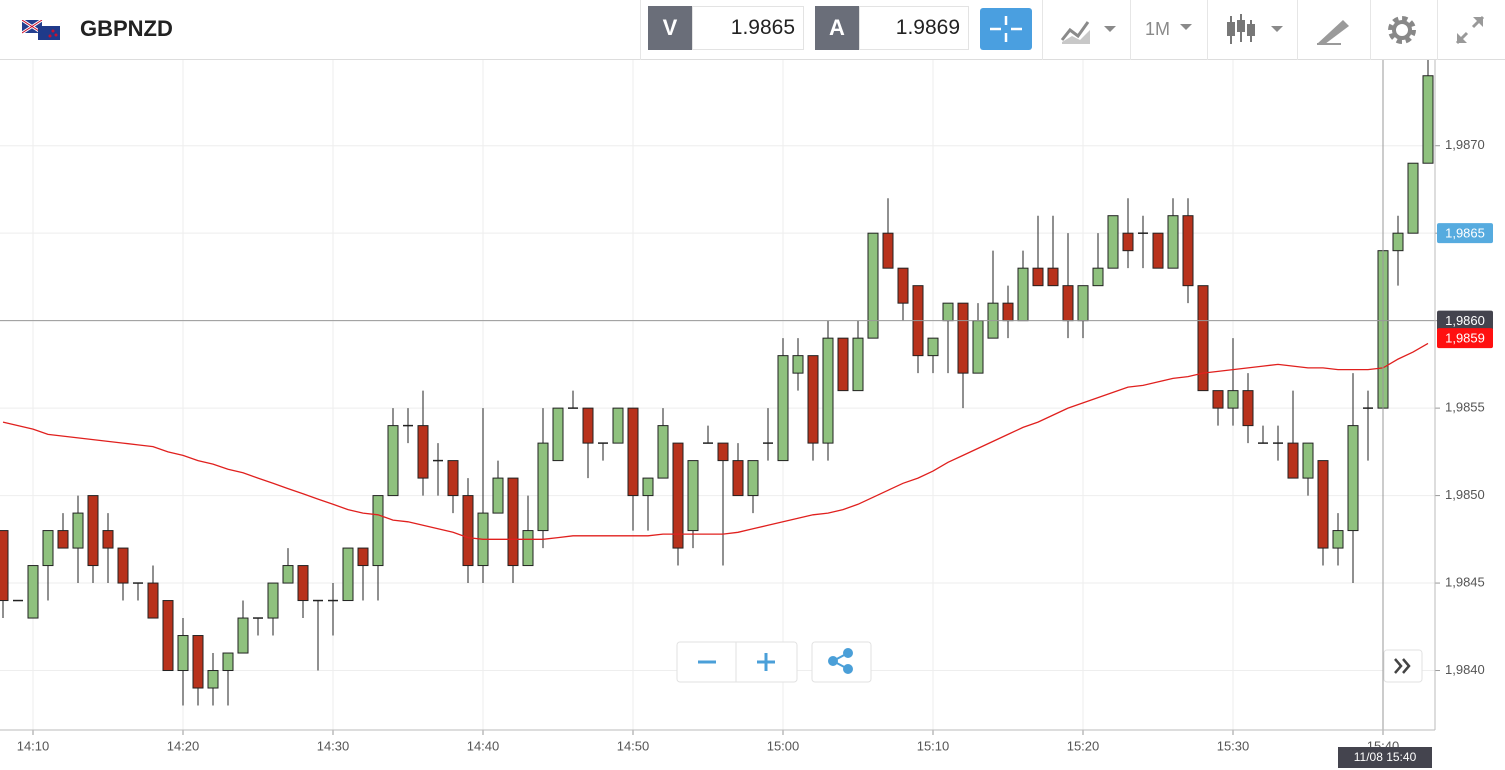 Image resolution: width=1505 pixels, height=770 pixels. I want to click on time-tag, so click(1385, 757).